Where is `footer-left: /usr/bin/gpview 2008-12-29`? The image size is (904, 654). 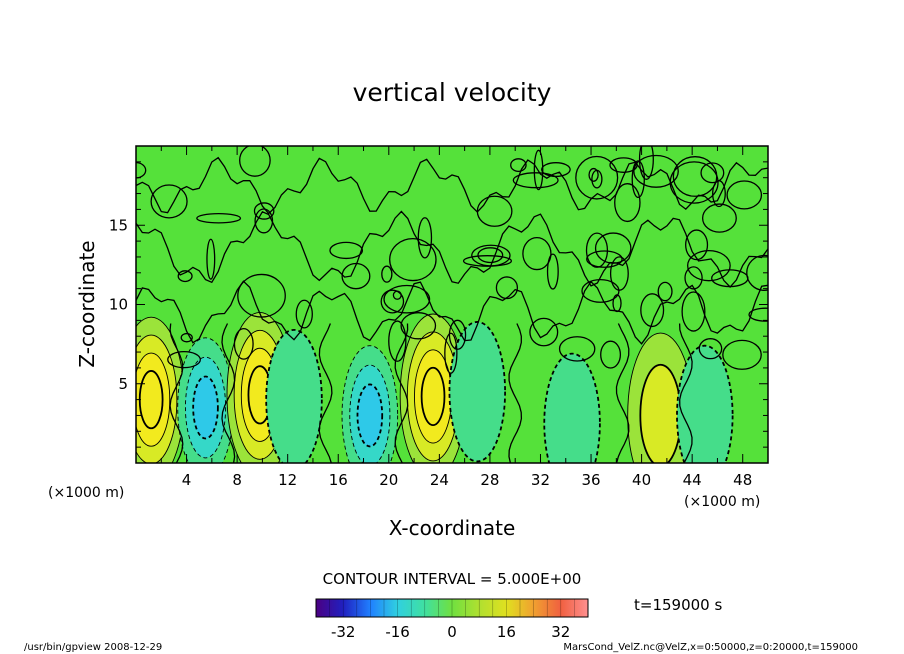 footer-left: /usr/bin/gpview 2008-12-29 is located at coordinates (93, 647).